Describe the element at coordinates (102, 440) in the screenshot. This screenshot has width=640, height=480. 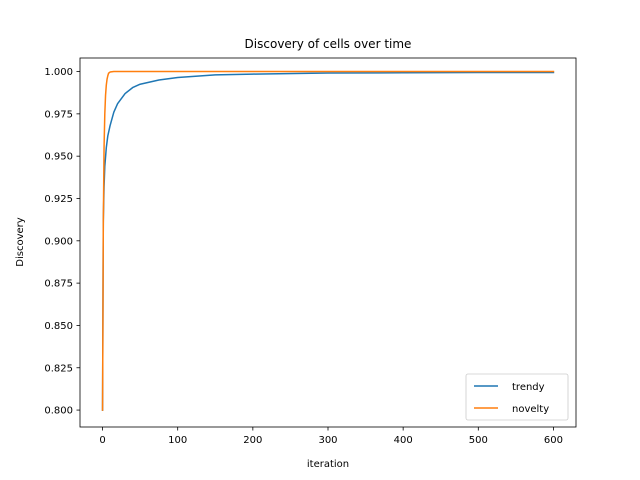
I see `x-tick-label: 0` at that location.